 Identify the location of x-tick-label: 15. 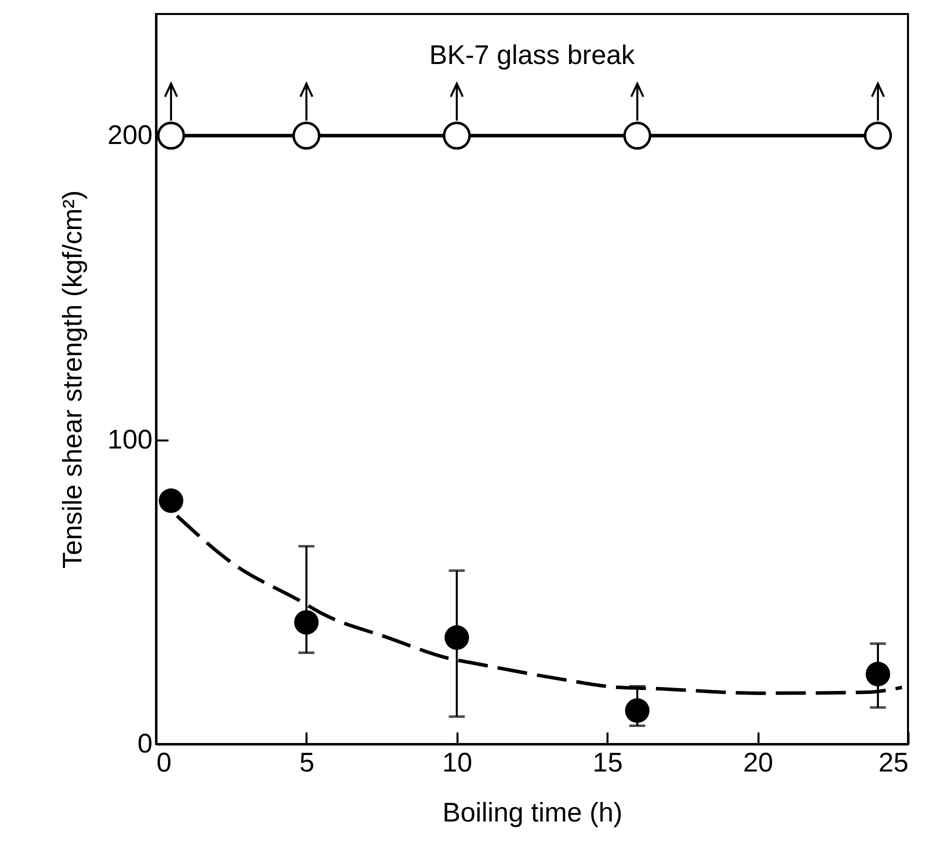
(607, 763).